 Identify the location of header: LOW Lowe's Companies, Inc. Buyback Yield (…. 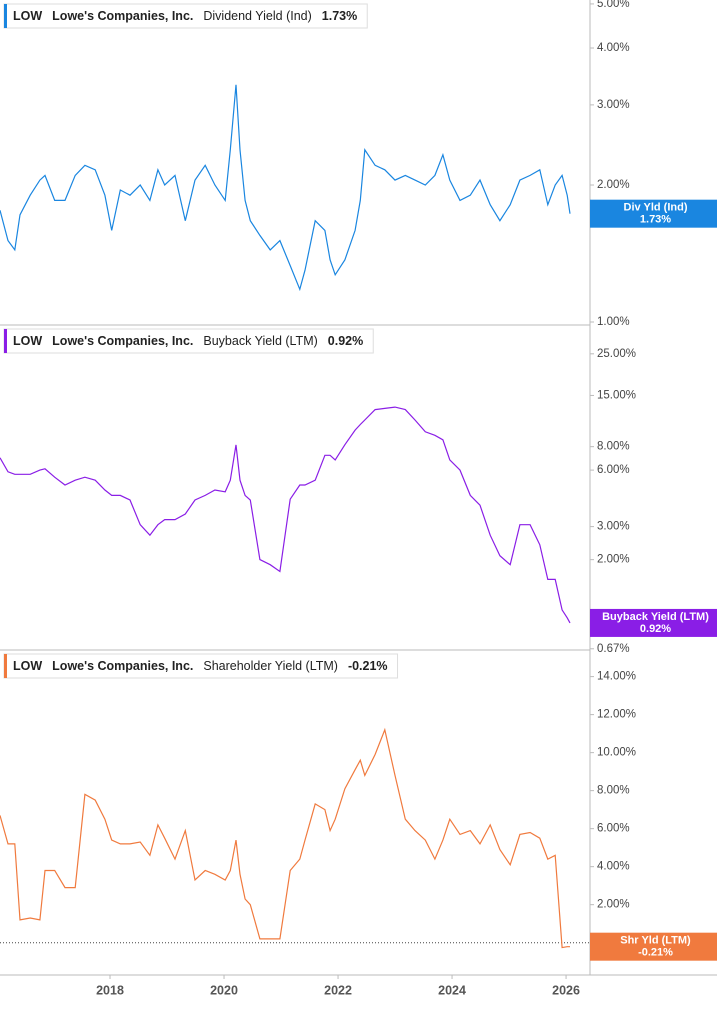
(188, 341).